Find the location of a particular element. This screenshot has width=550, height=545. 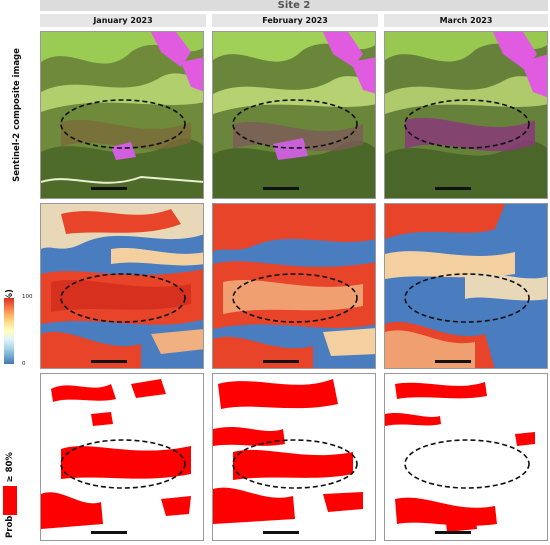

site-title: Site 2 is located at coordinates (294, 5).